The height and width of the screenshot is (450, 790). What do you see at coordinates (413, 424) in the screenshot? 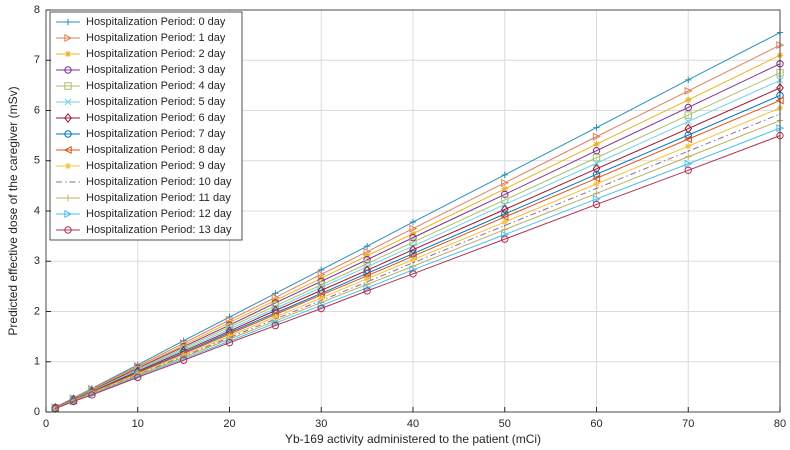
I see `x-tick-label: 40` at bounding box center [413, 424].